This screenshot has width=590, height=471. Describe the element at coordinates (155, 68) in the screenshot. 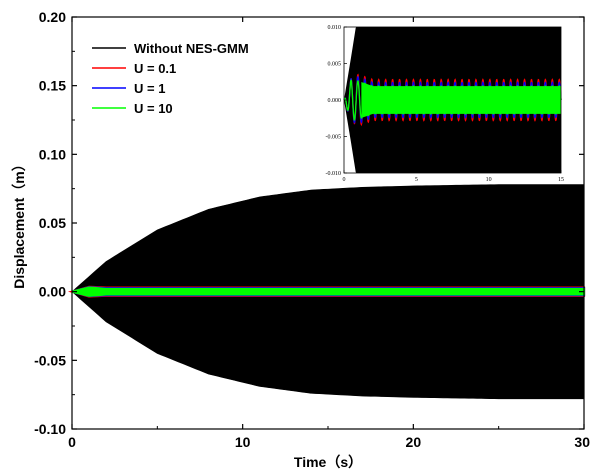

I see `legend-label: U = 0.1` at that location.